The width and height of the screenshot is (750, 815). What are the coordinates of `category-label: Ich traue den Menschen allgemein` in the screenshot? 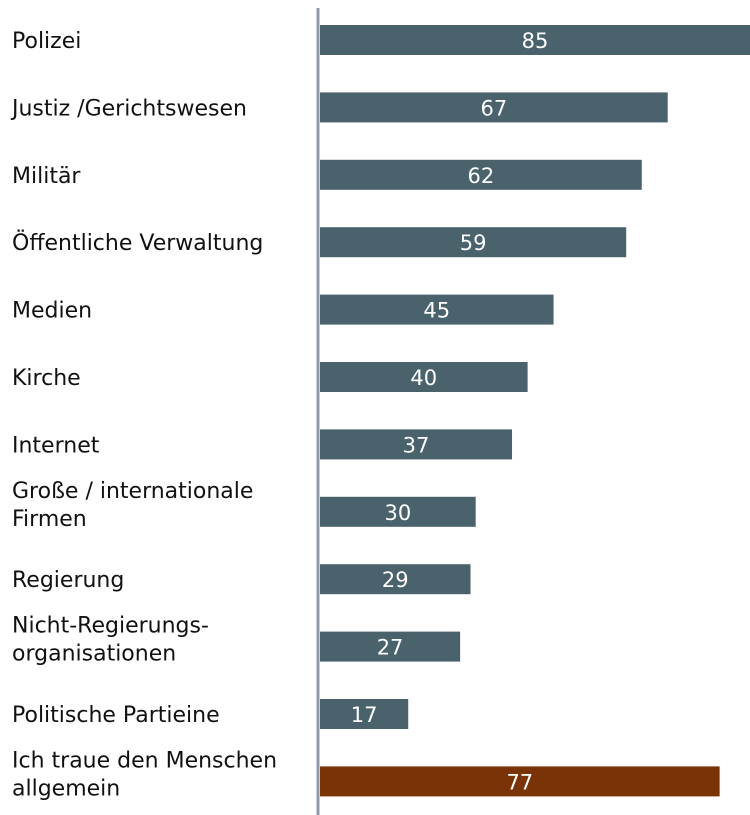 It's located at (144, 774).